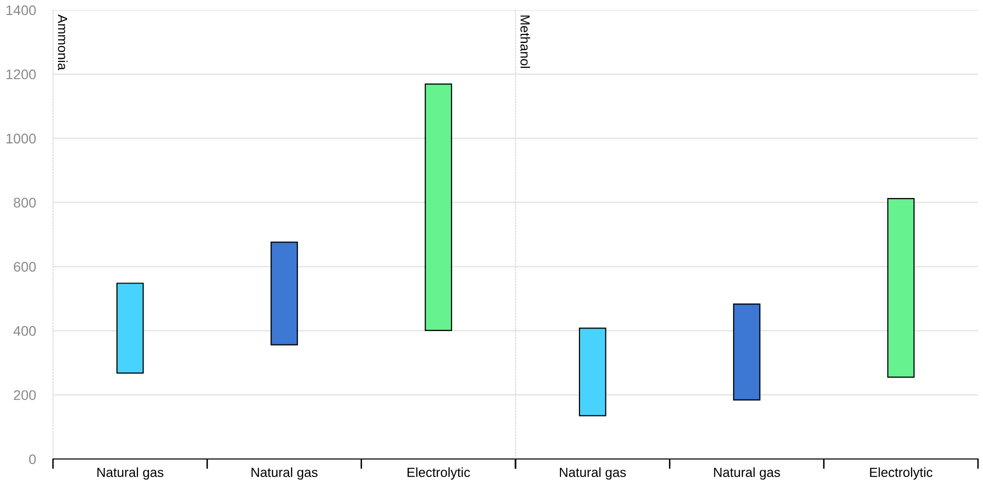 The width and height of the screenshot is (983, 488). What do you see at coordinates (32, 459) in the screenshot?
I see `y-tick-label: 0` at bounding box center [32, 459].